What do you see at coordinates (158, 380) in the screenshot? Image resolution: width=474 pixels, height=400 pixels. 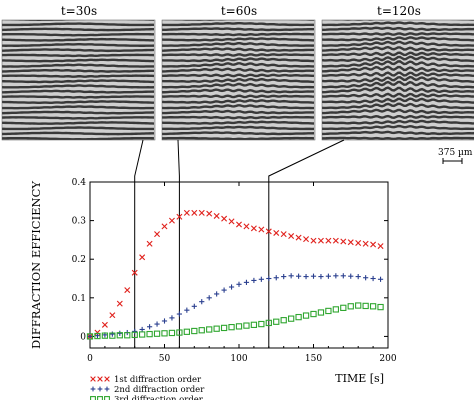 I see `legend-label: 1st diffraction order` at bounding box center [158, 380].